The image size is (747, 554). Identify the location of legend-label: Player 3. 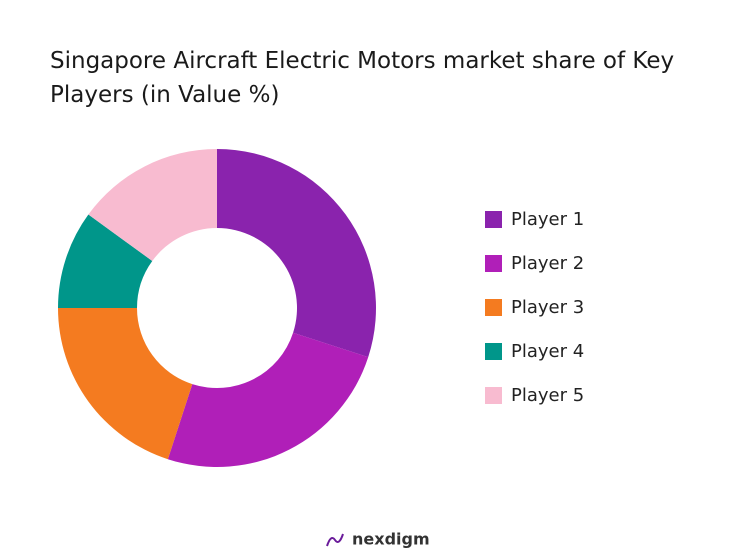
(547, 307).